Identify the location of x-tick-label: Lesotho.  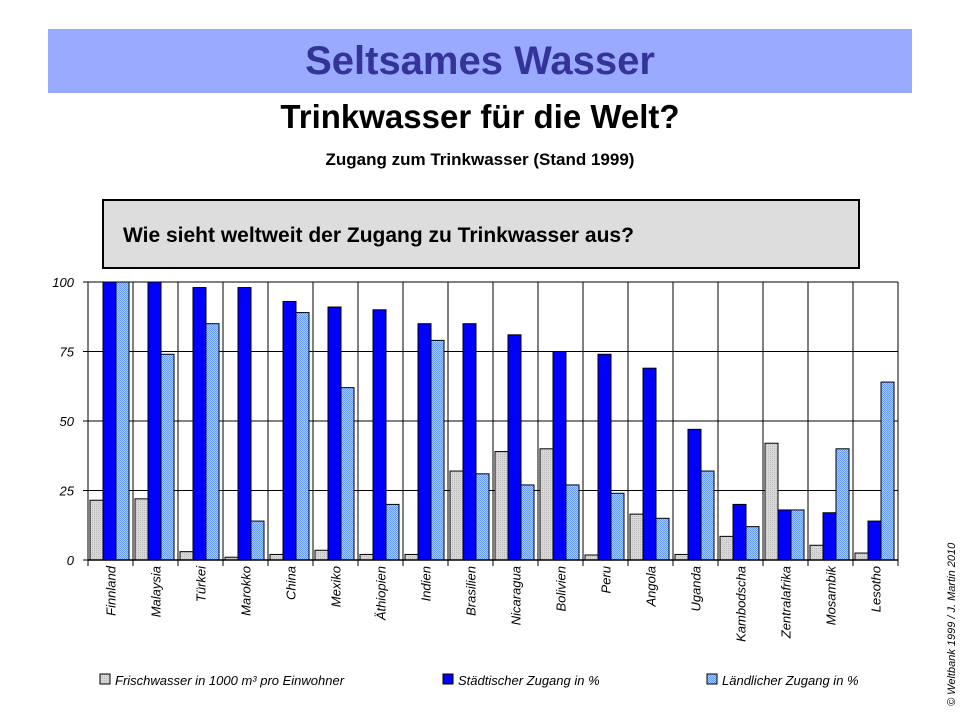
(876, 589).